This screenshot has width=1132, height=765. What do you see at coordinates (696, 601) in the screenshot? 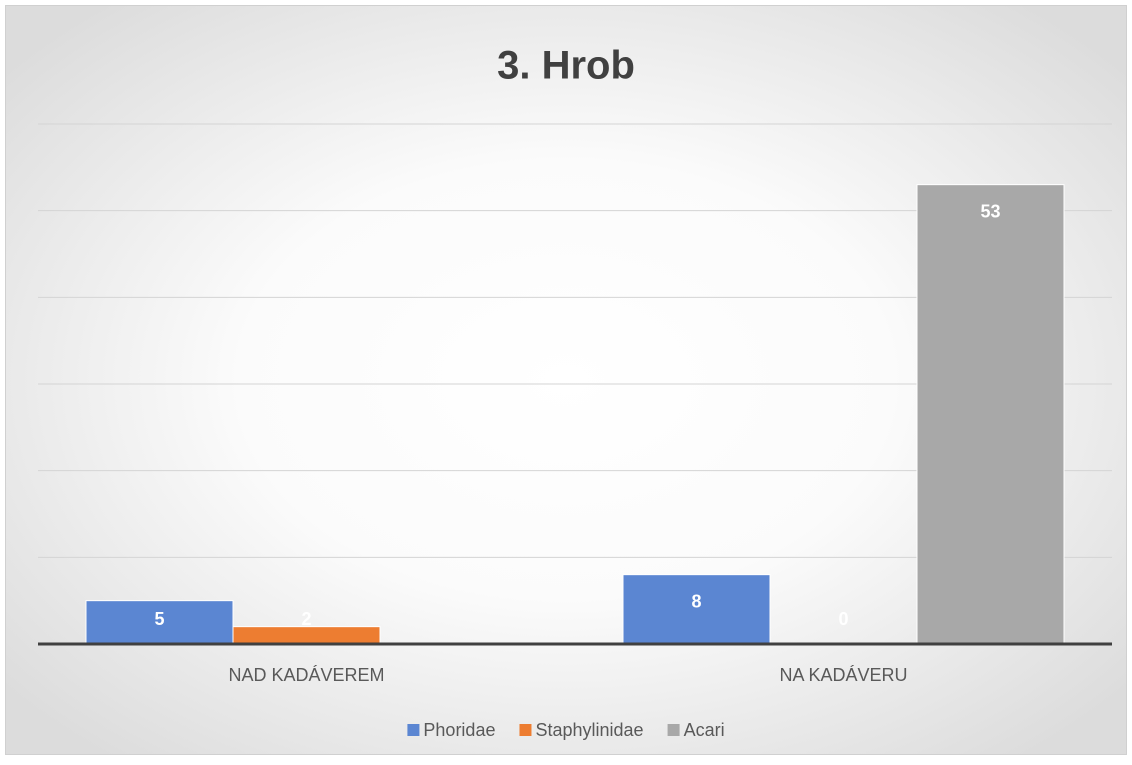
I see `data-label: 8` at bounding box center [696, 601].